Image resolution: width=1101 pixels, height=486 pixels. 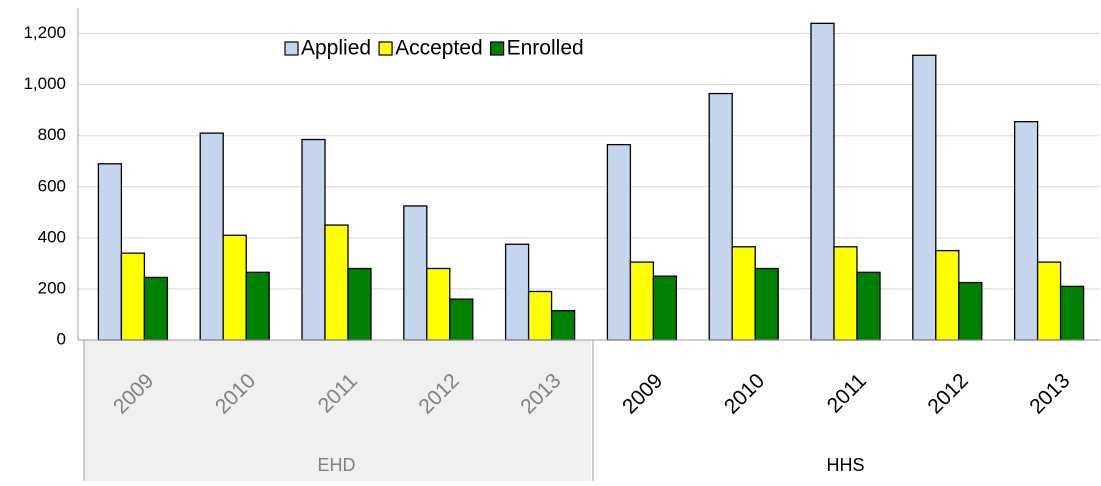 What do you see at coordinates (744, 393) in the screenshot?
I see `x-tick-label: 2010` at bounding box center [744, 393].